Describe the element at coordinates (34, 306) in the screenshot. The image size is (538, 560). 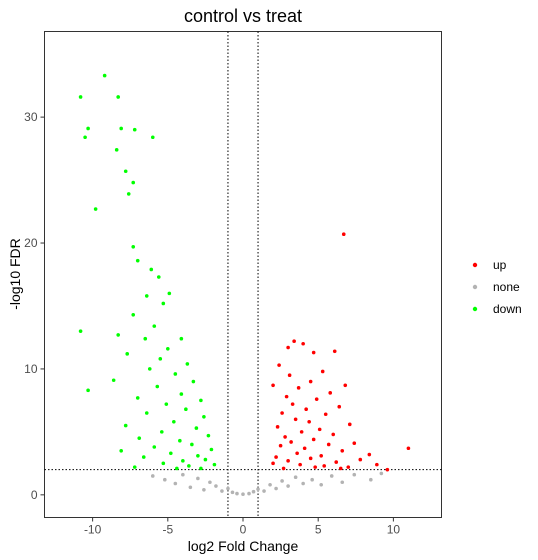
I see `y-axis: 0 10 20 30` at that location.